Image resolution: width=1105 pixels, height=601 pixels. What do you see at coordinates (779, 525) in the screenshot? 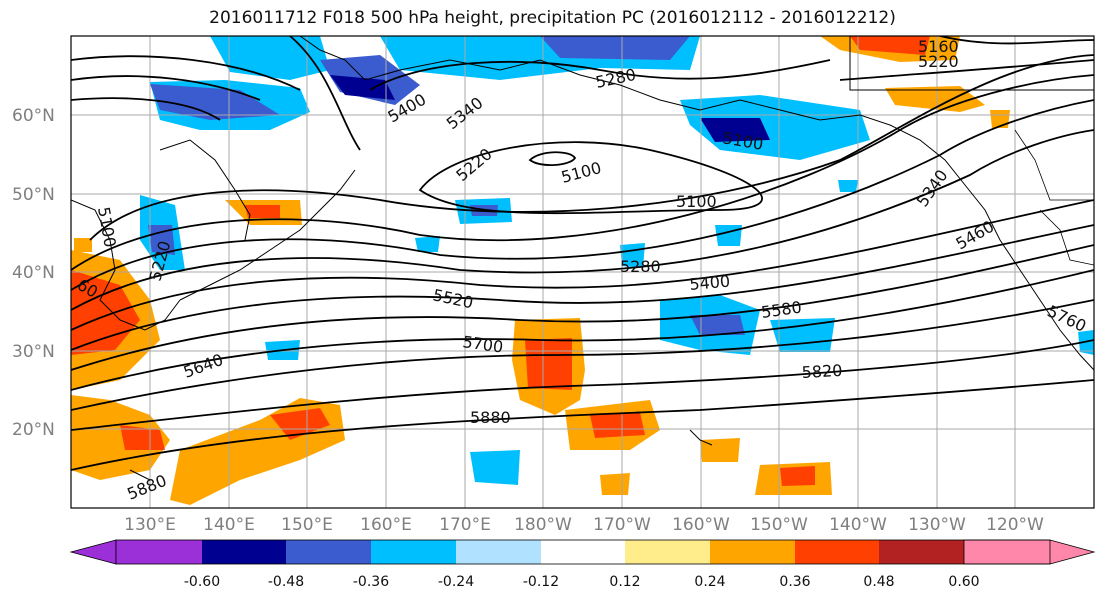
I see `lon-label: 150°W` at bounding box center [779, 525].